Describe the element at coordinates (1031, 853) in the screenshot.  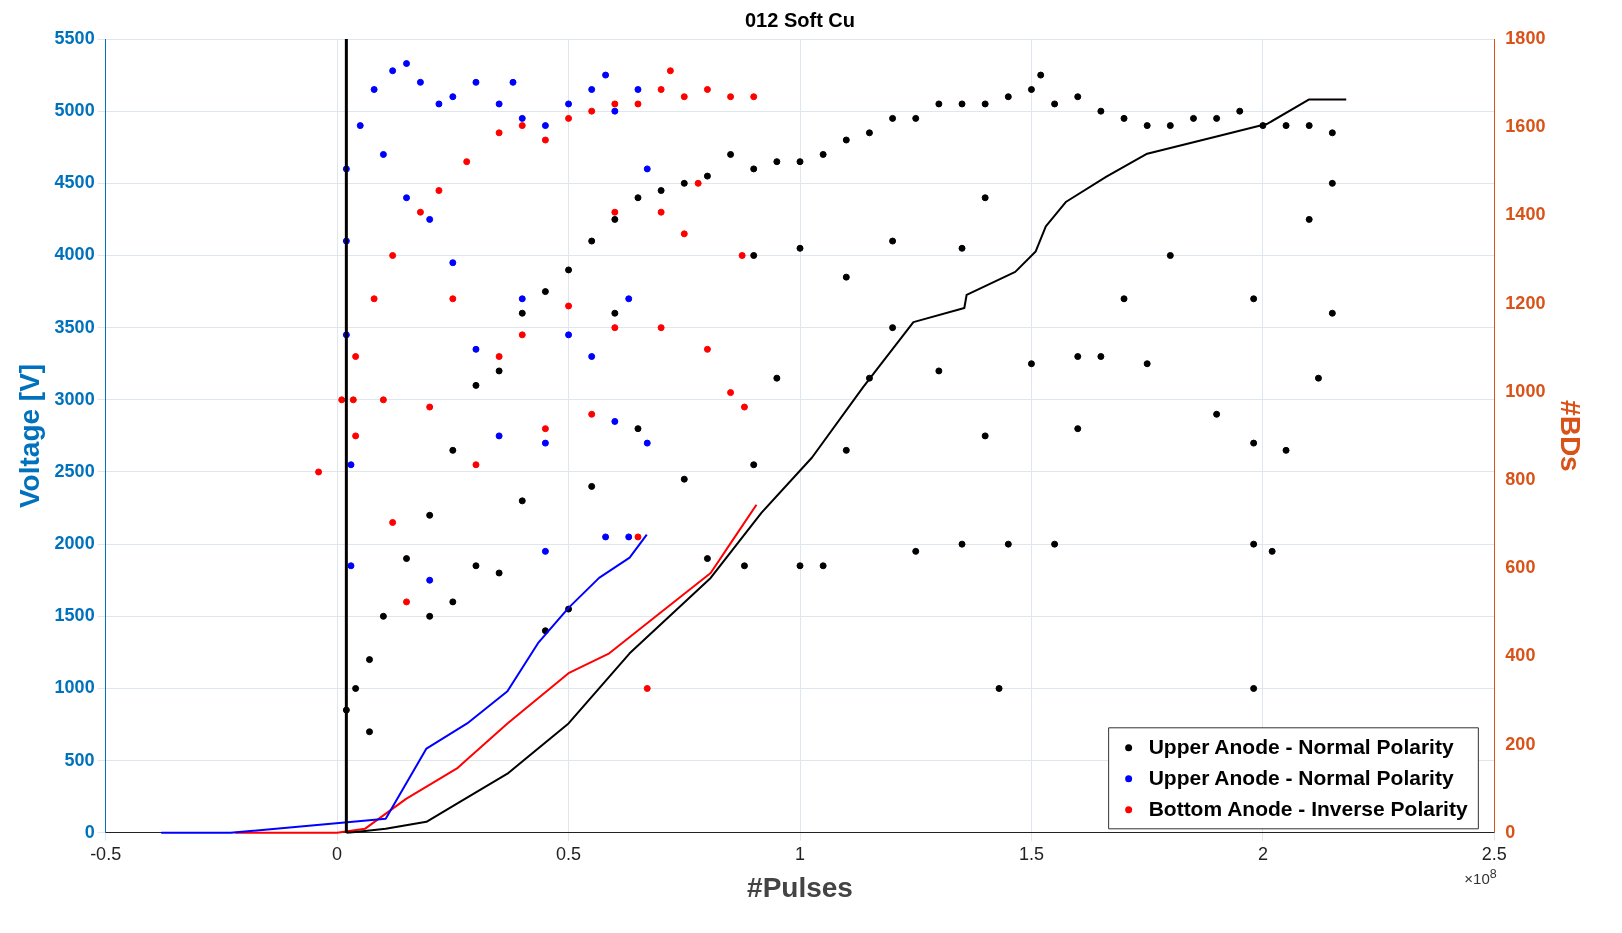
I see `x-tick-label: 1.5` at that location.